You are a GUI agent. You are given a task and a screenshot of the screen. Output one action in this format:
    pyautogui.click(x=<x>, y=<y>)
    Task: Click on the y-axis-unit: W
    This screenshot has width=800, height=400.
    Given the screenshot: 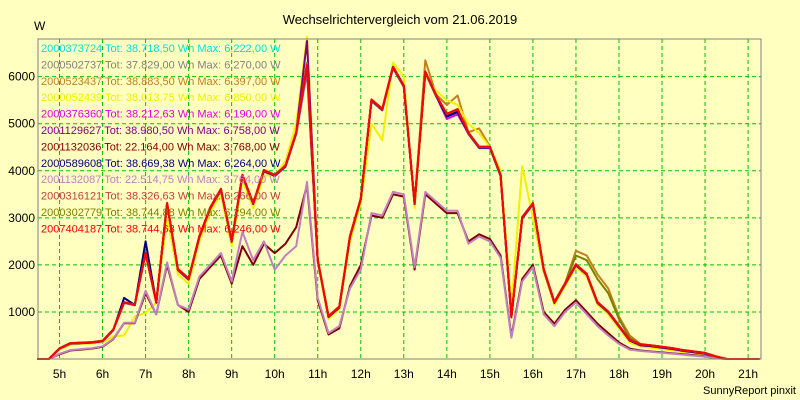 What is the action you would take?
    pyautogui.click(x=40, y=26)
    